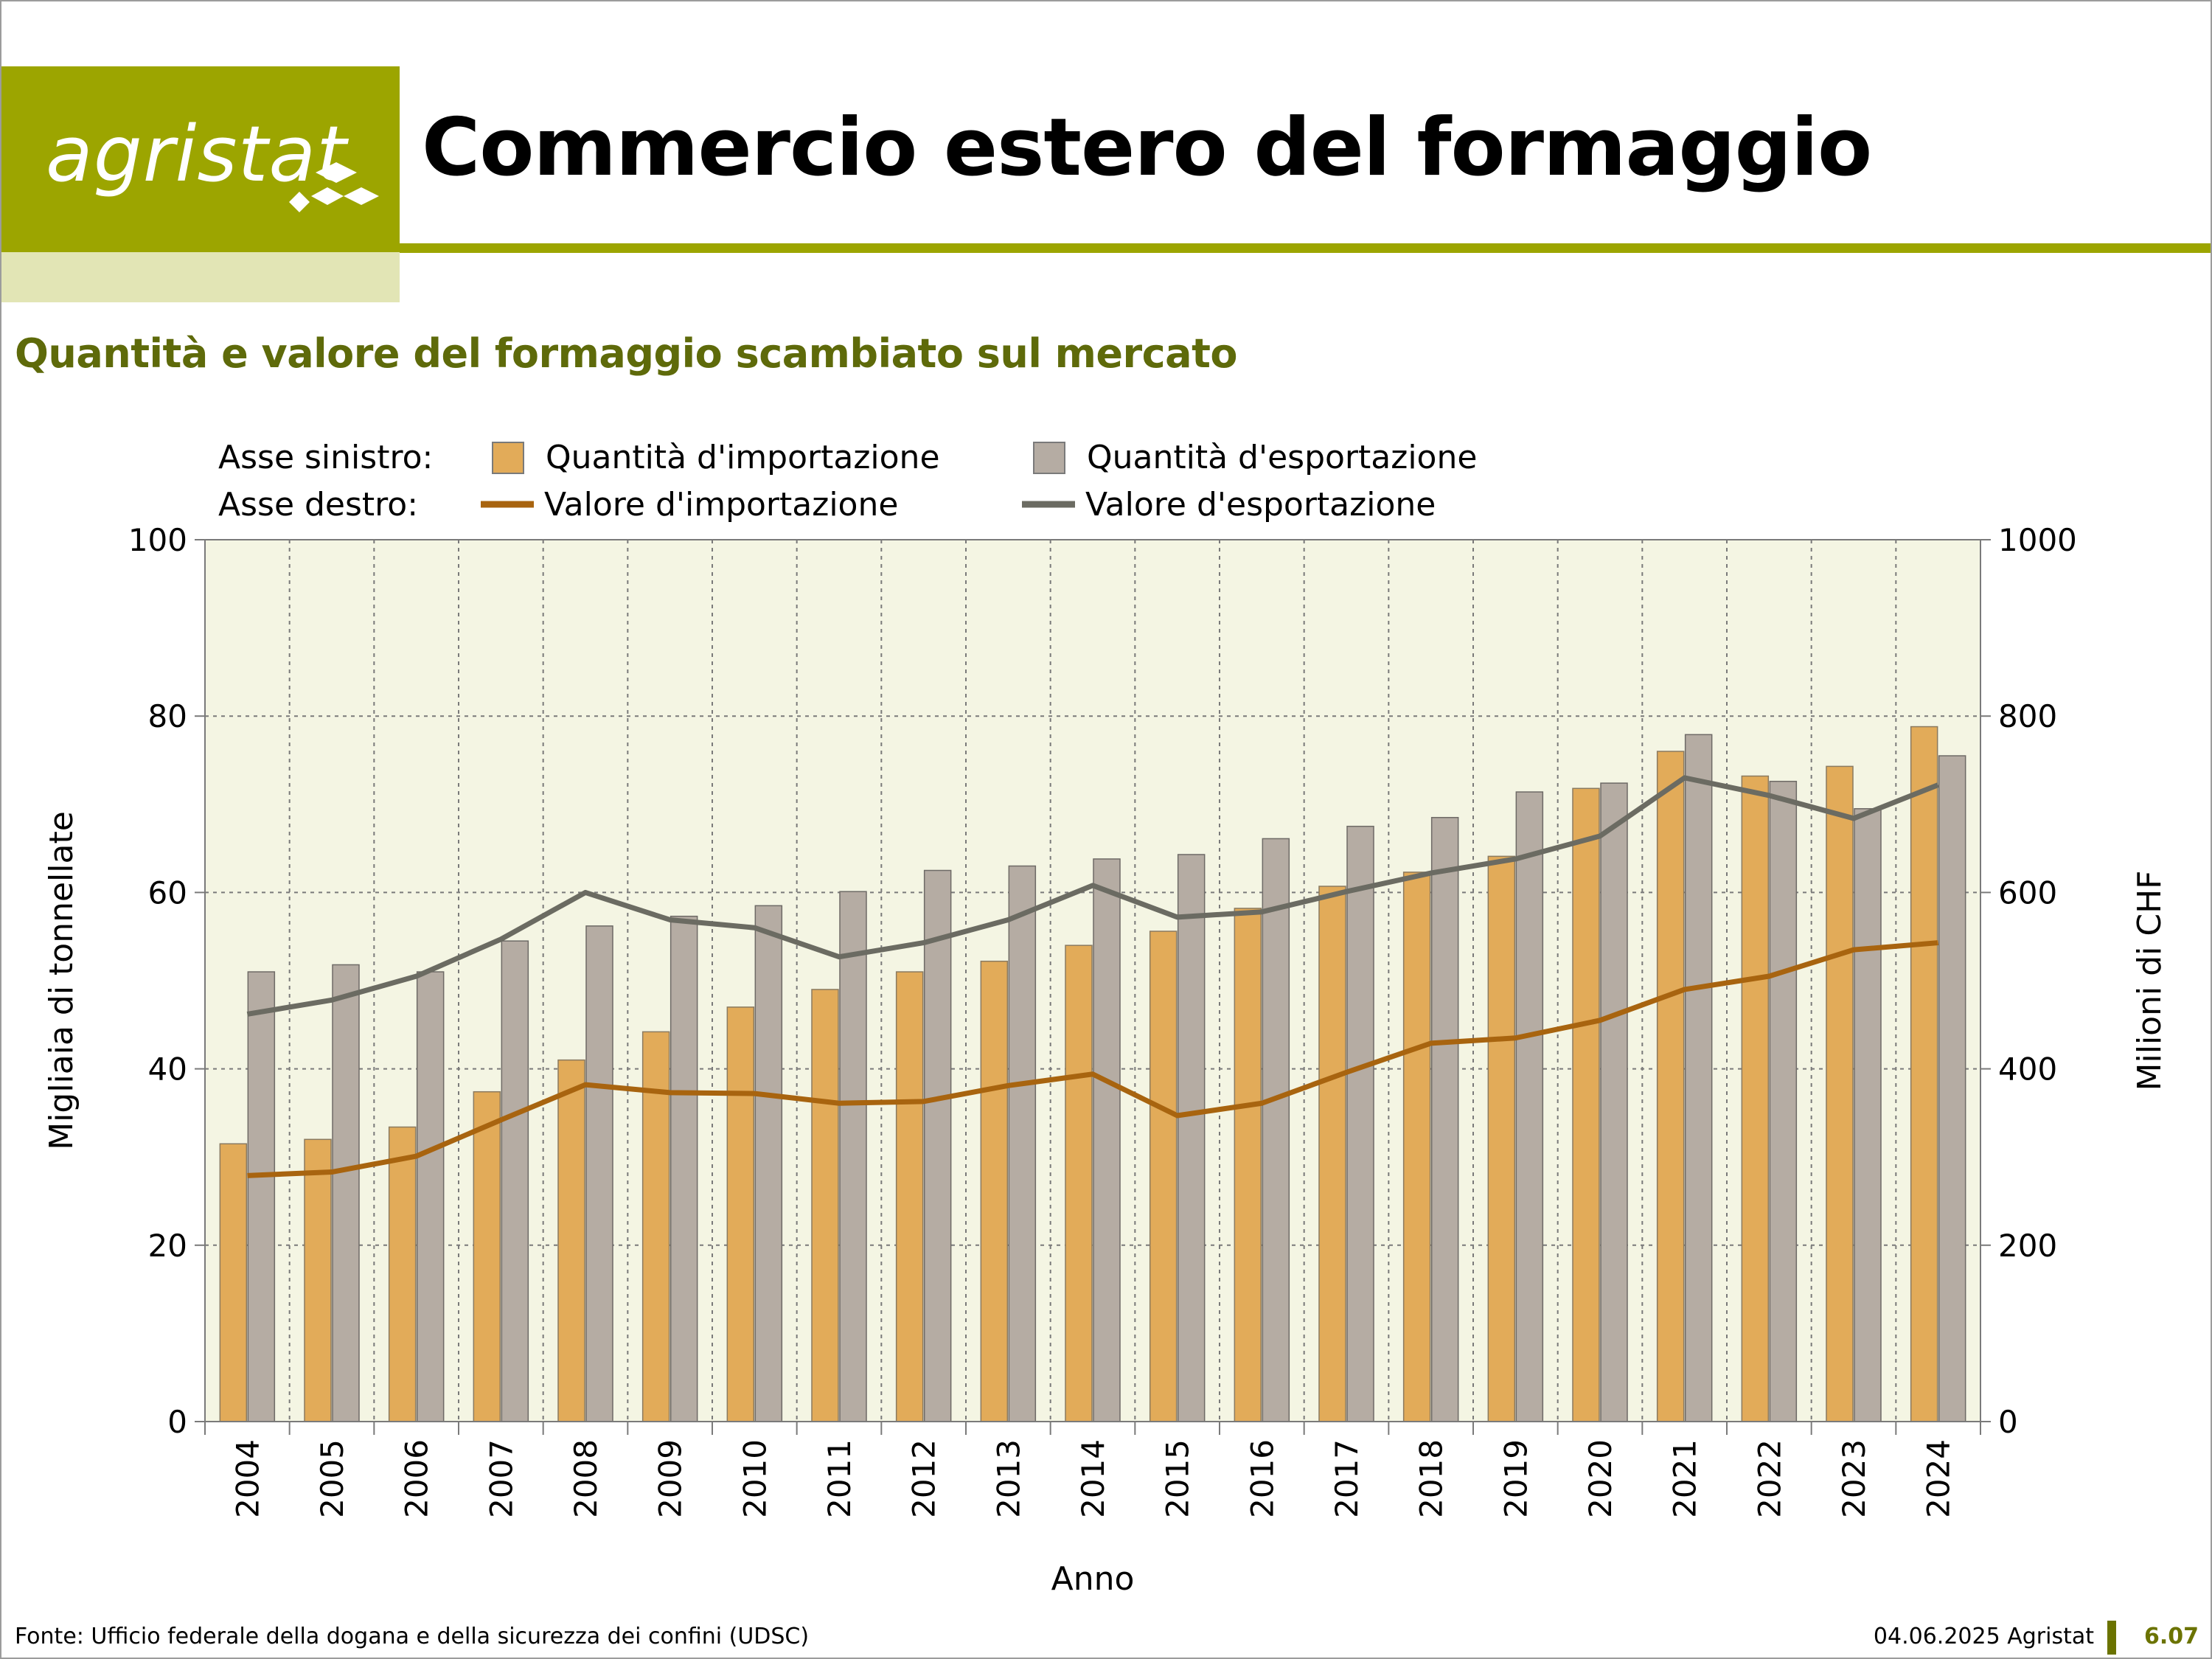 This screenshot has width=2212, height=1659. What do you see at coordinates (332, 1478) in the screenshot?
I see `x-tick-label: 2005` at bounding box center [332, 1478].